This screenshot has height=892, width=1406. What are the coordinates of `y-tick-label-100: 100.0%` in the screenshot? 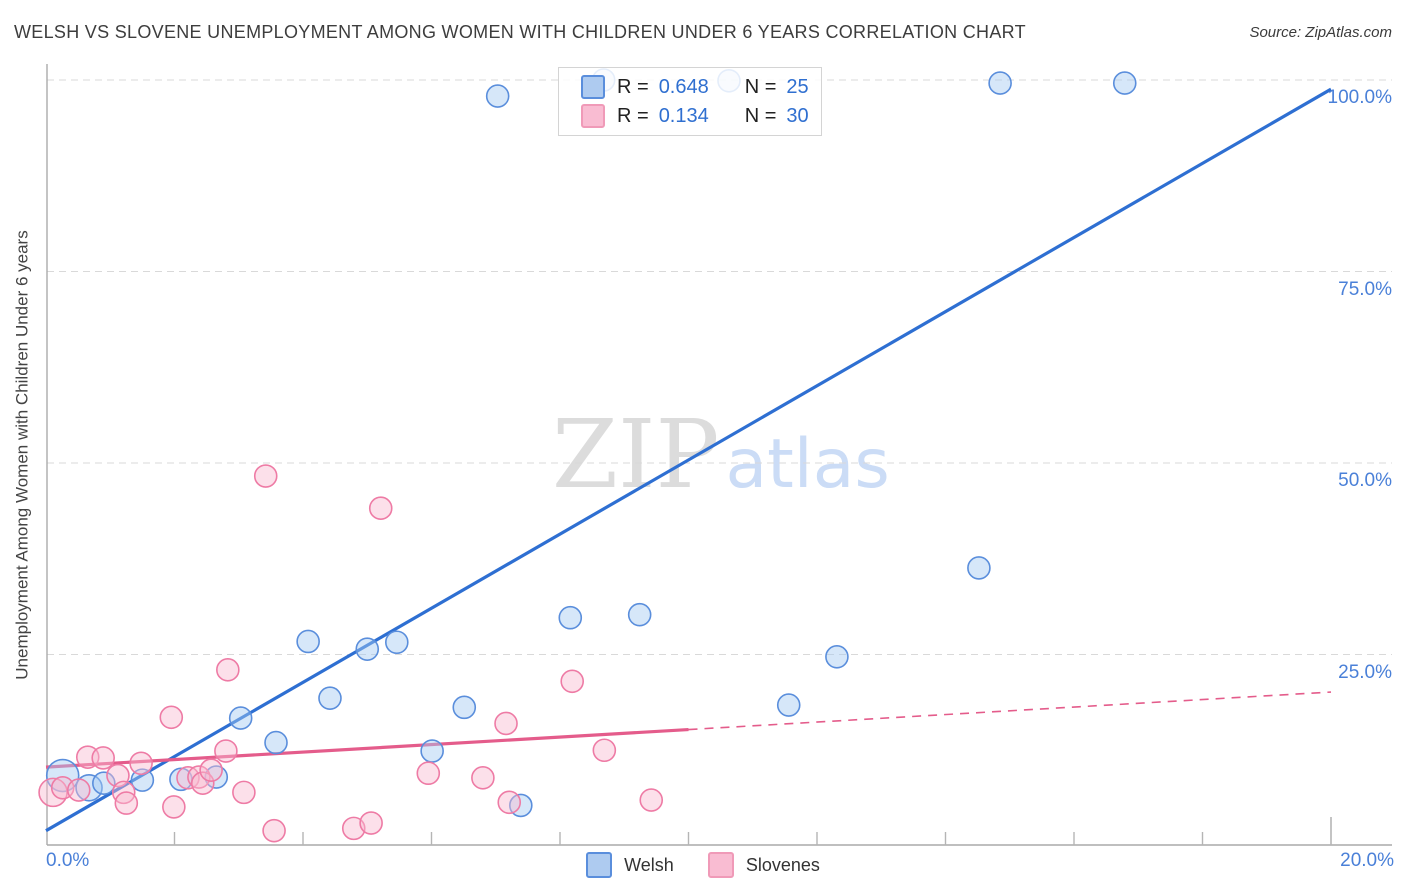 It's located at (1359, 97).